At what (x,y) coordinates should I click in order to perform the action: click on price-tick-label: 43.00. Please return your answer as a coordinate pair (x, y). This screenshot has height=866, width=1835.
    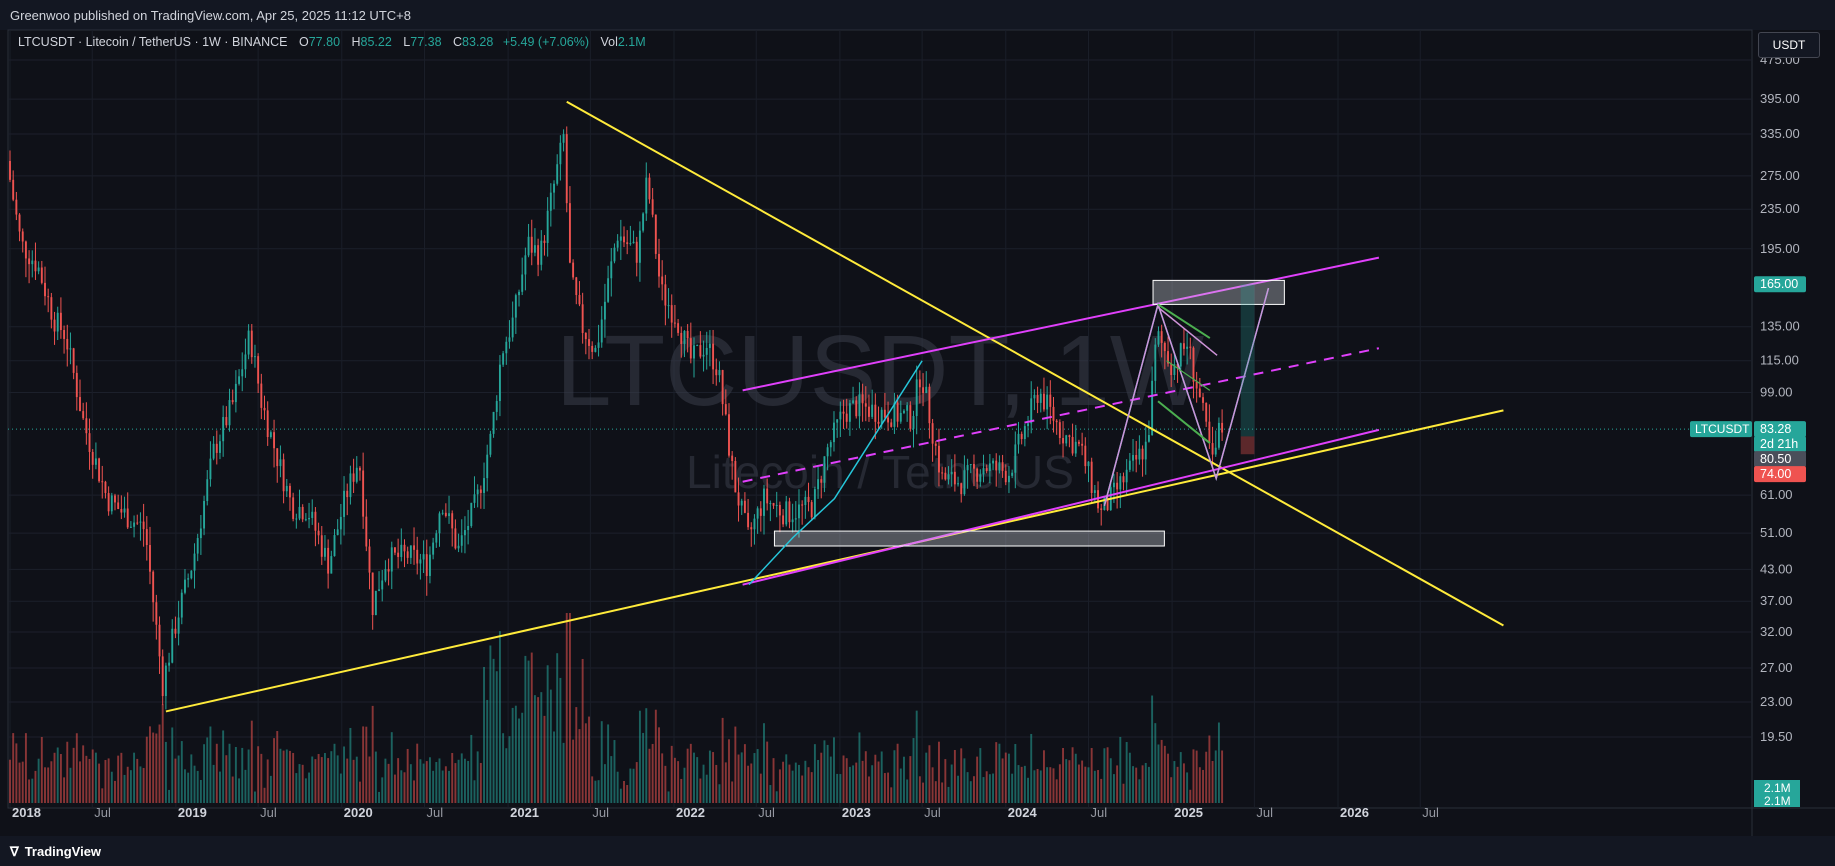
    Looking at the image, I should click on (1776, 568).